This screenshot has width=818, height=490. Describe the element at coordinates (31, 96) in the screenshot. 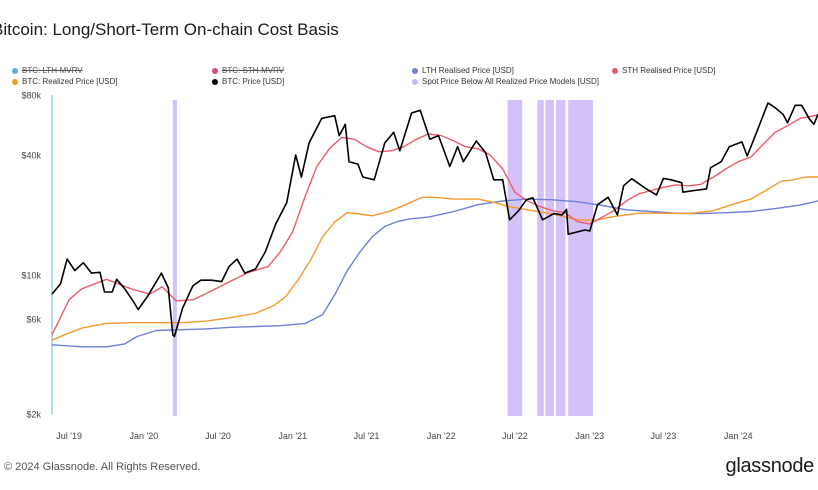

I see `y-tick-label: $80k` at that location.